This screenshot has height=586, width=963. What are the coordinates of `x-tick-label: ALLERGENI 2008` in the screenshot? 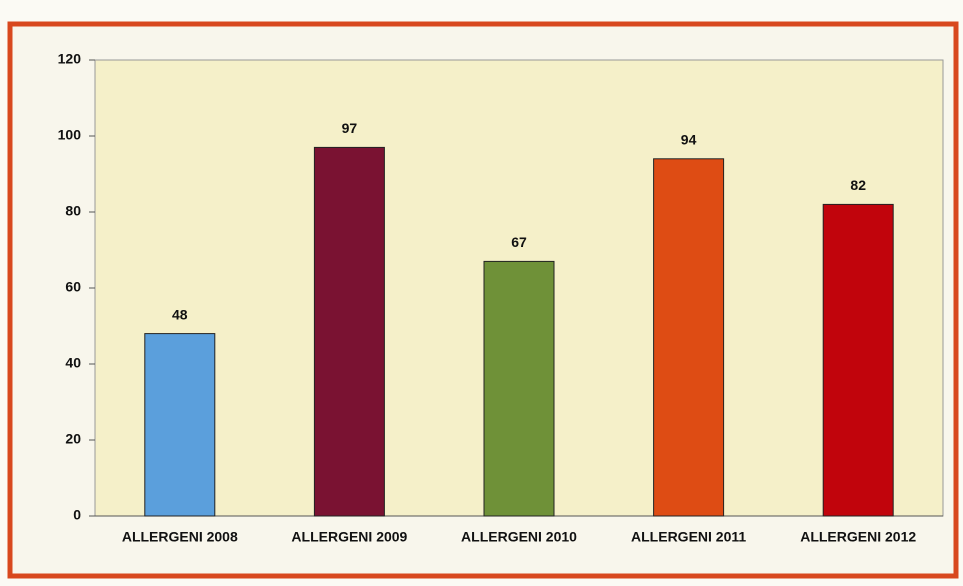 It's located at (180, 537).